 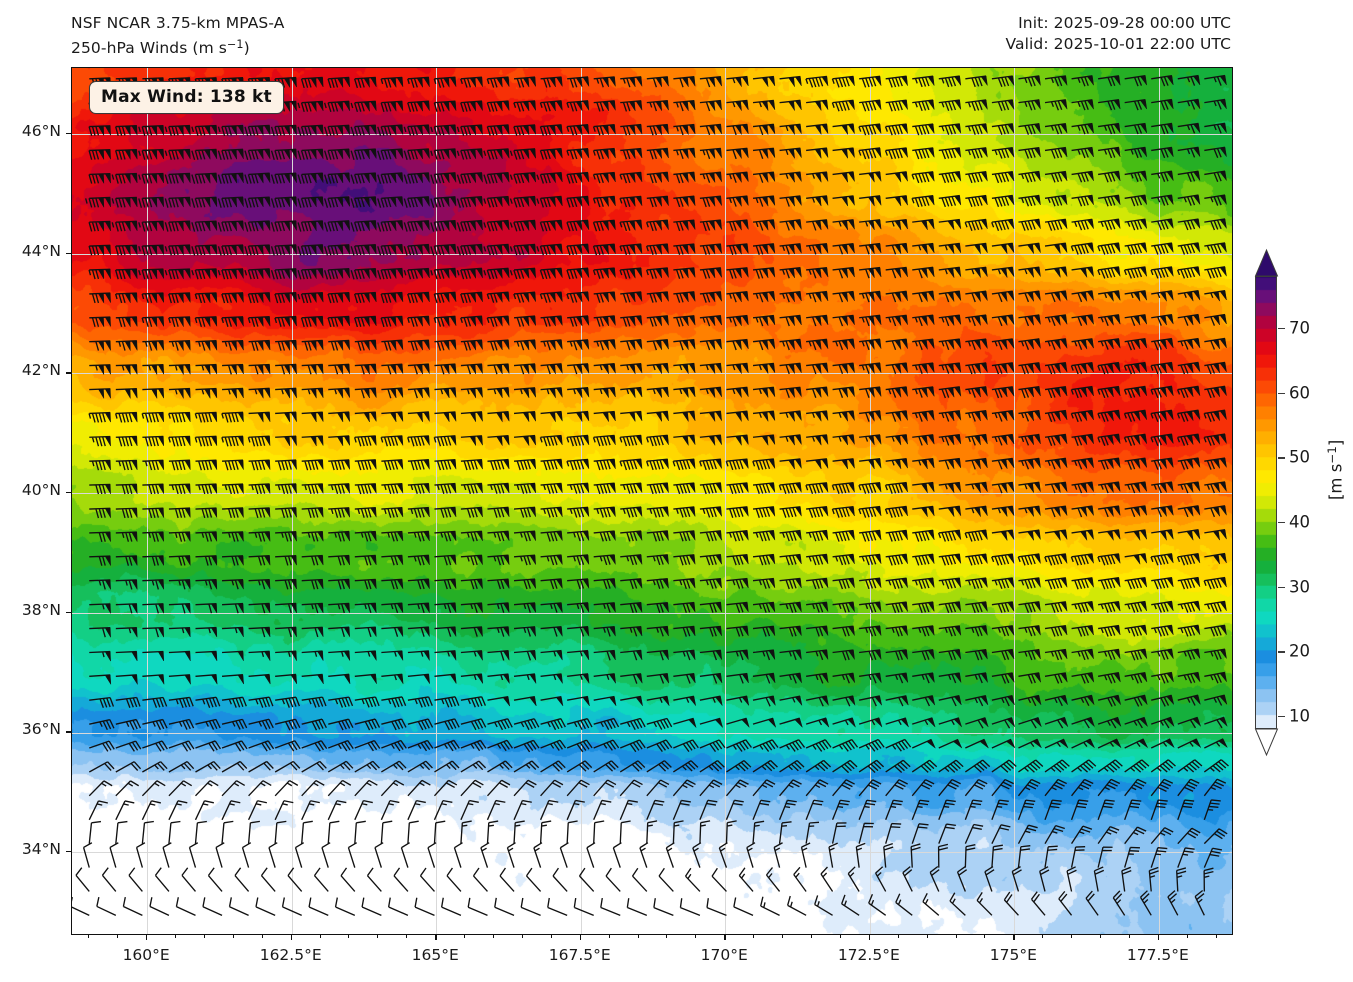 I want to click on longitude-tick-label: 177.5°E, so click(x=1157, y=955).